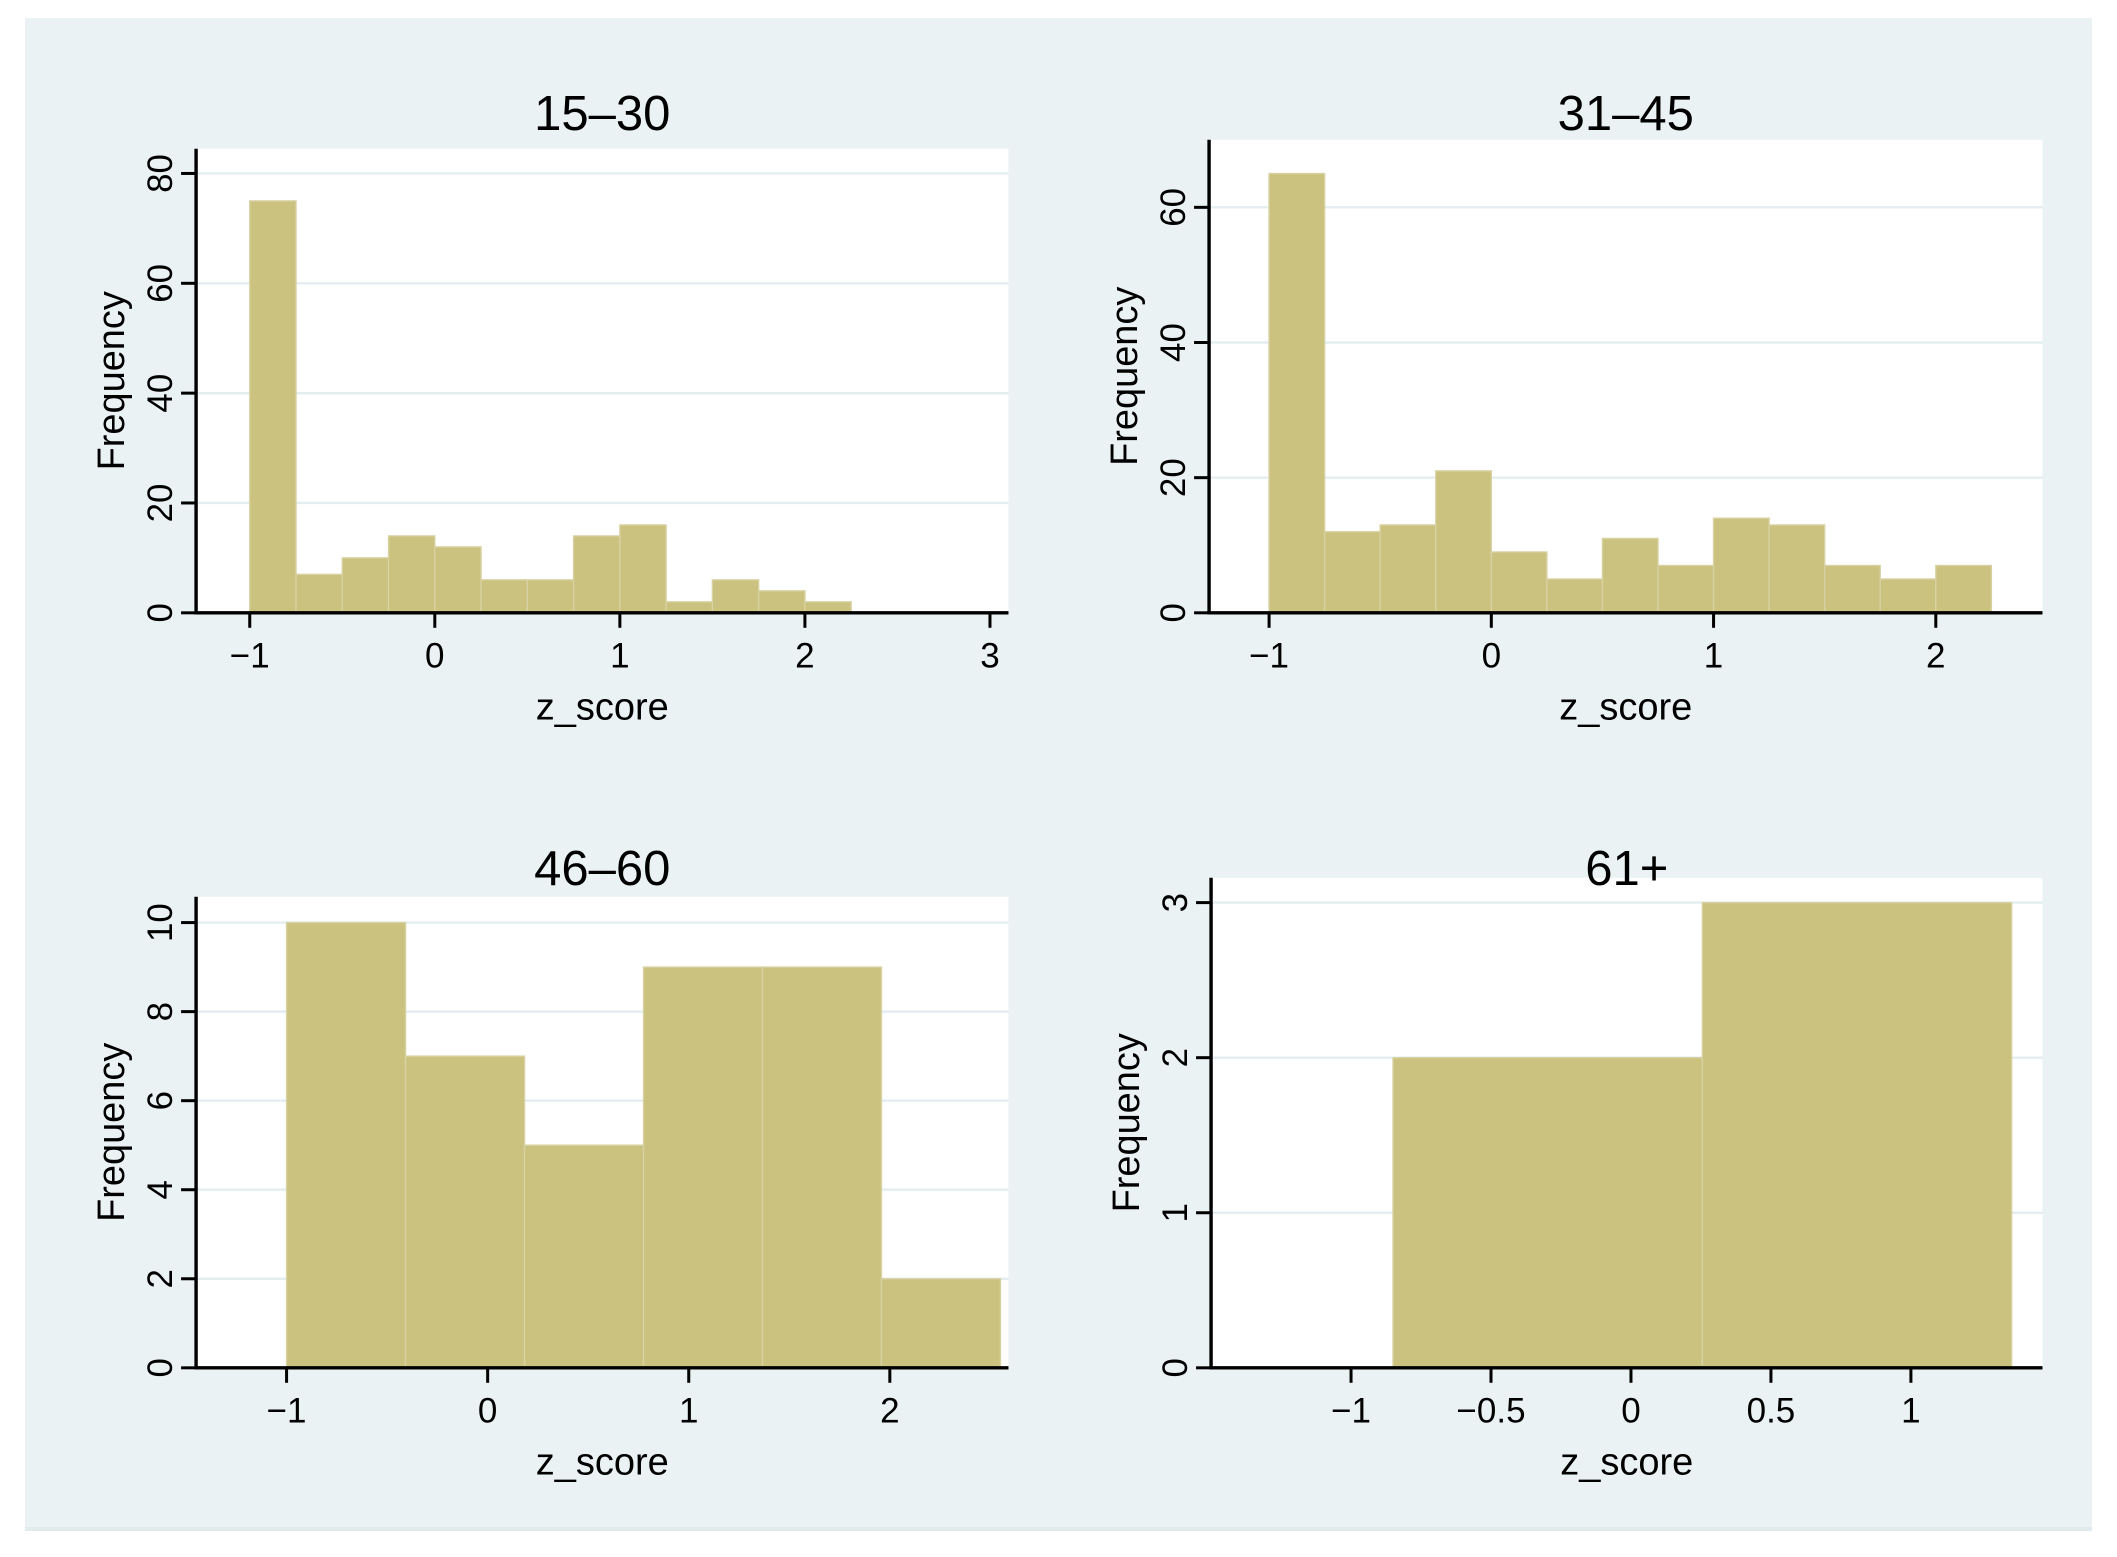 This screenshot has height=1557, width=2117. I want to click on subplot-title: 15–30, so click(602, 114).